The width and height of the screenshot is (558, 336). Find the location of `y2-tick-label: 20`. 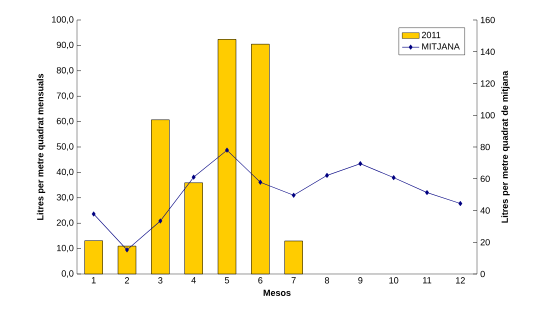

y2-tick-label: 20 is located at coordinates (485, 242).